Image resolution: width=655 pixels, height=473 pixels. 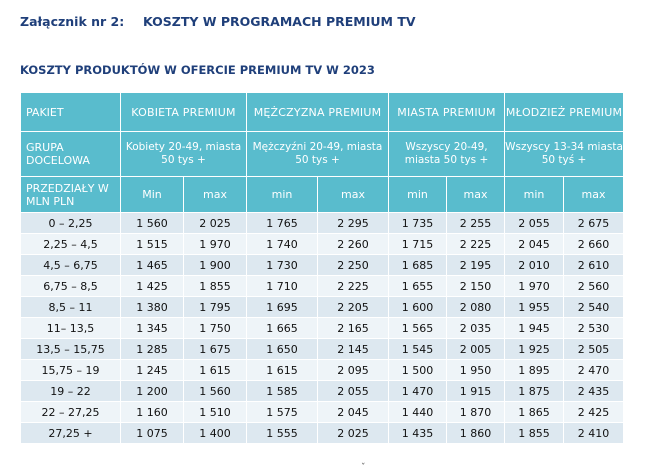 I want to click on min-cost-cell: 1 970, so click(x=534, y=286).